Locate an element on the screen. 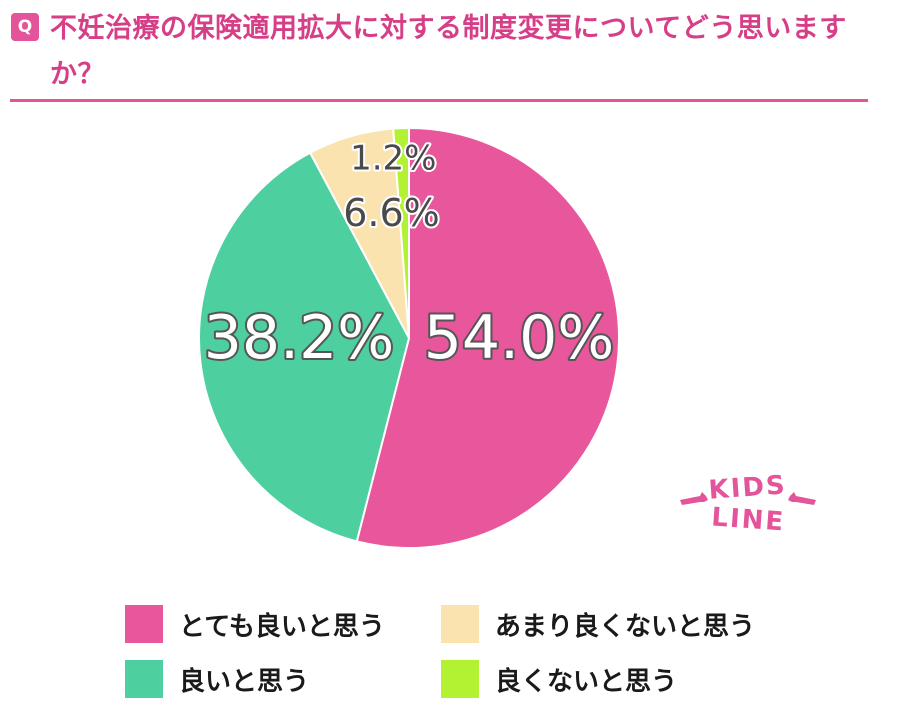 The width and height of the screenshot is (908, 724). label-not-so-good: 6.6% is located at coordinates (391, 213).